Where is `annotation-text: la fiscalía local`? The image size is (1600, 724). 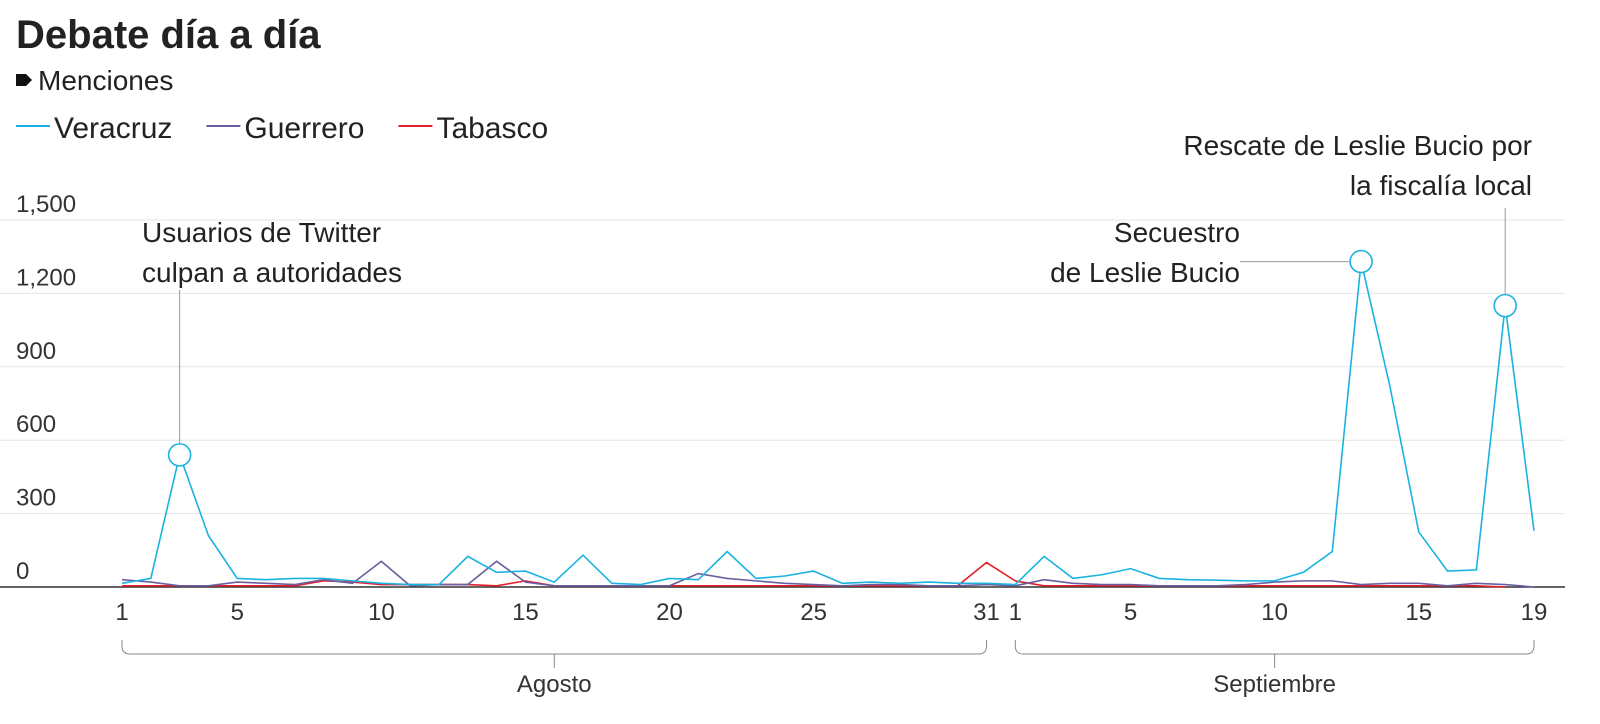
annotation-text: la fiscalía local is located at coordinates (1441, 185).